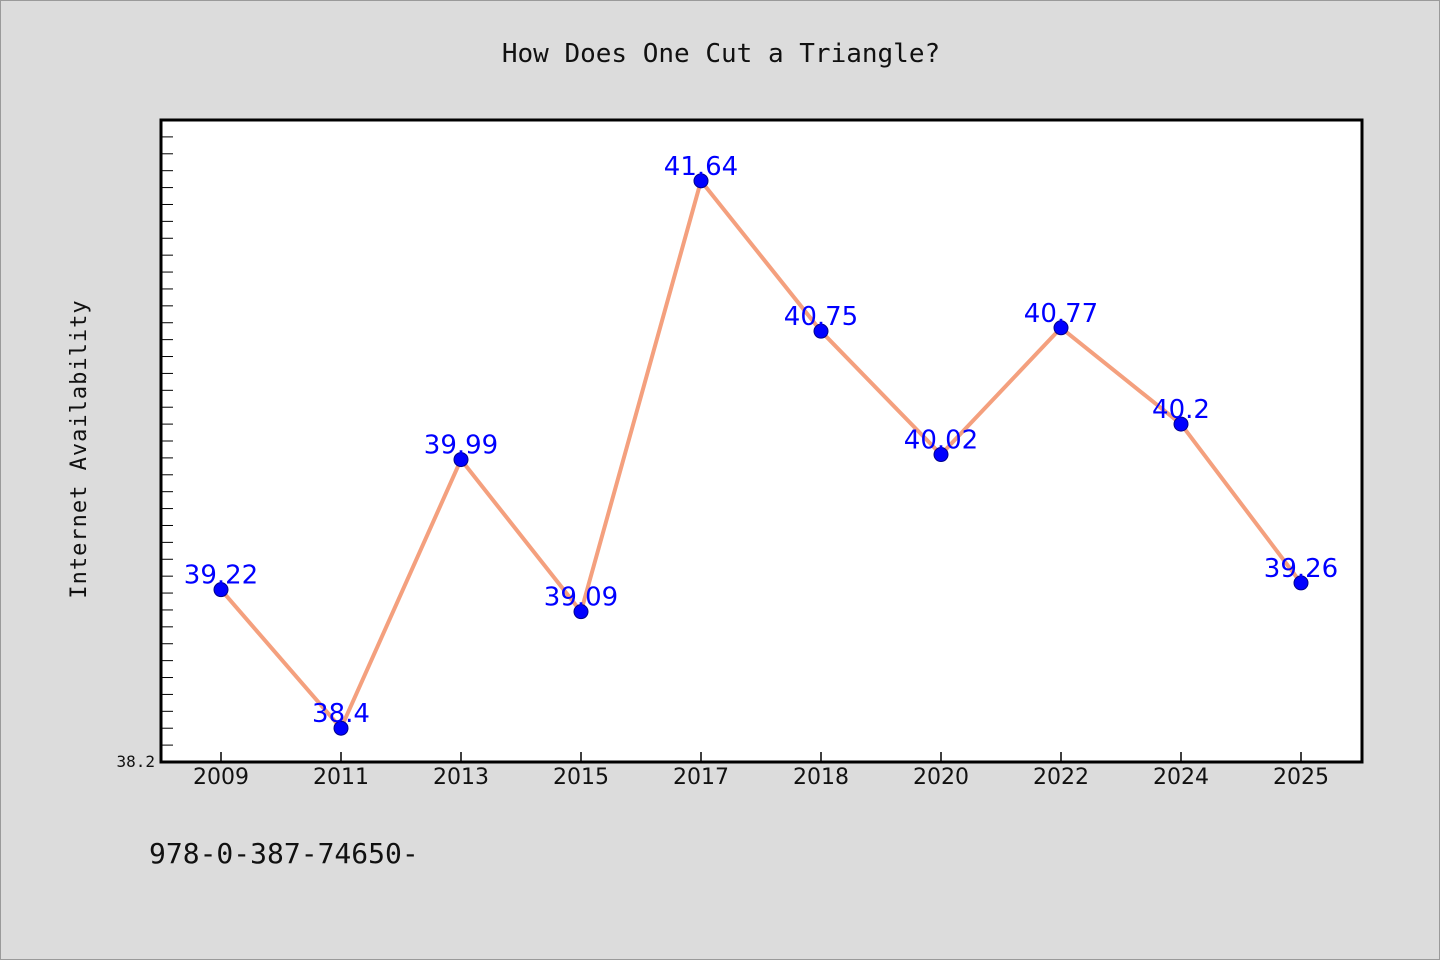 The height and width of the screenshot is (960, 1440). I want to click on data-label: 40.75, so click(821, 317).